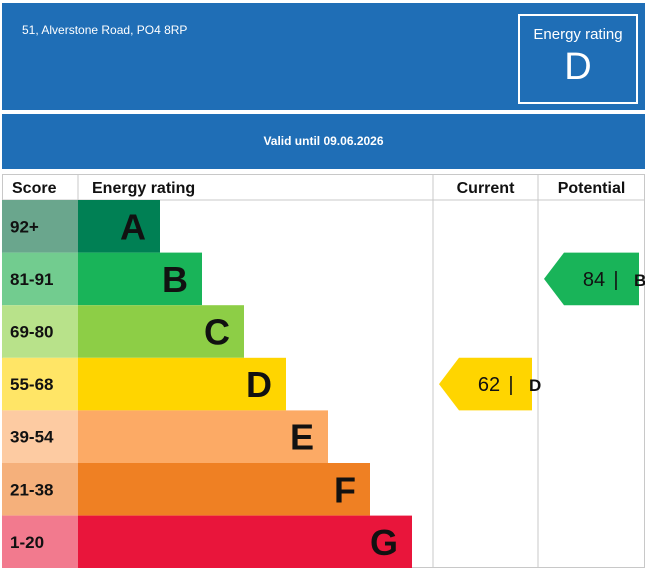 Image resolution: width=647 pixels, height=570 pixels. What do you see at coordinates (639, 280) in the screenshot?
I see `potential-rating-letter: B` at bounding box center [639, 280].